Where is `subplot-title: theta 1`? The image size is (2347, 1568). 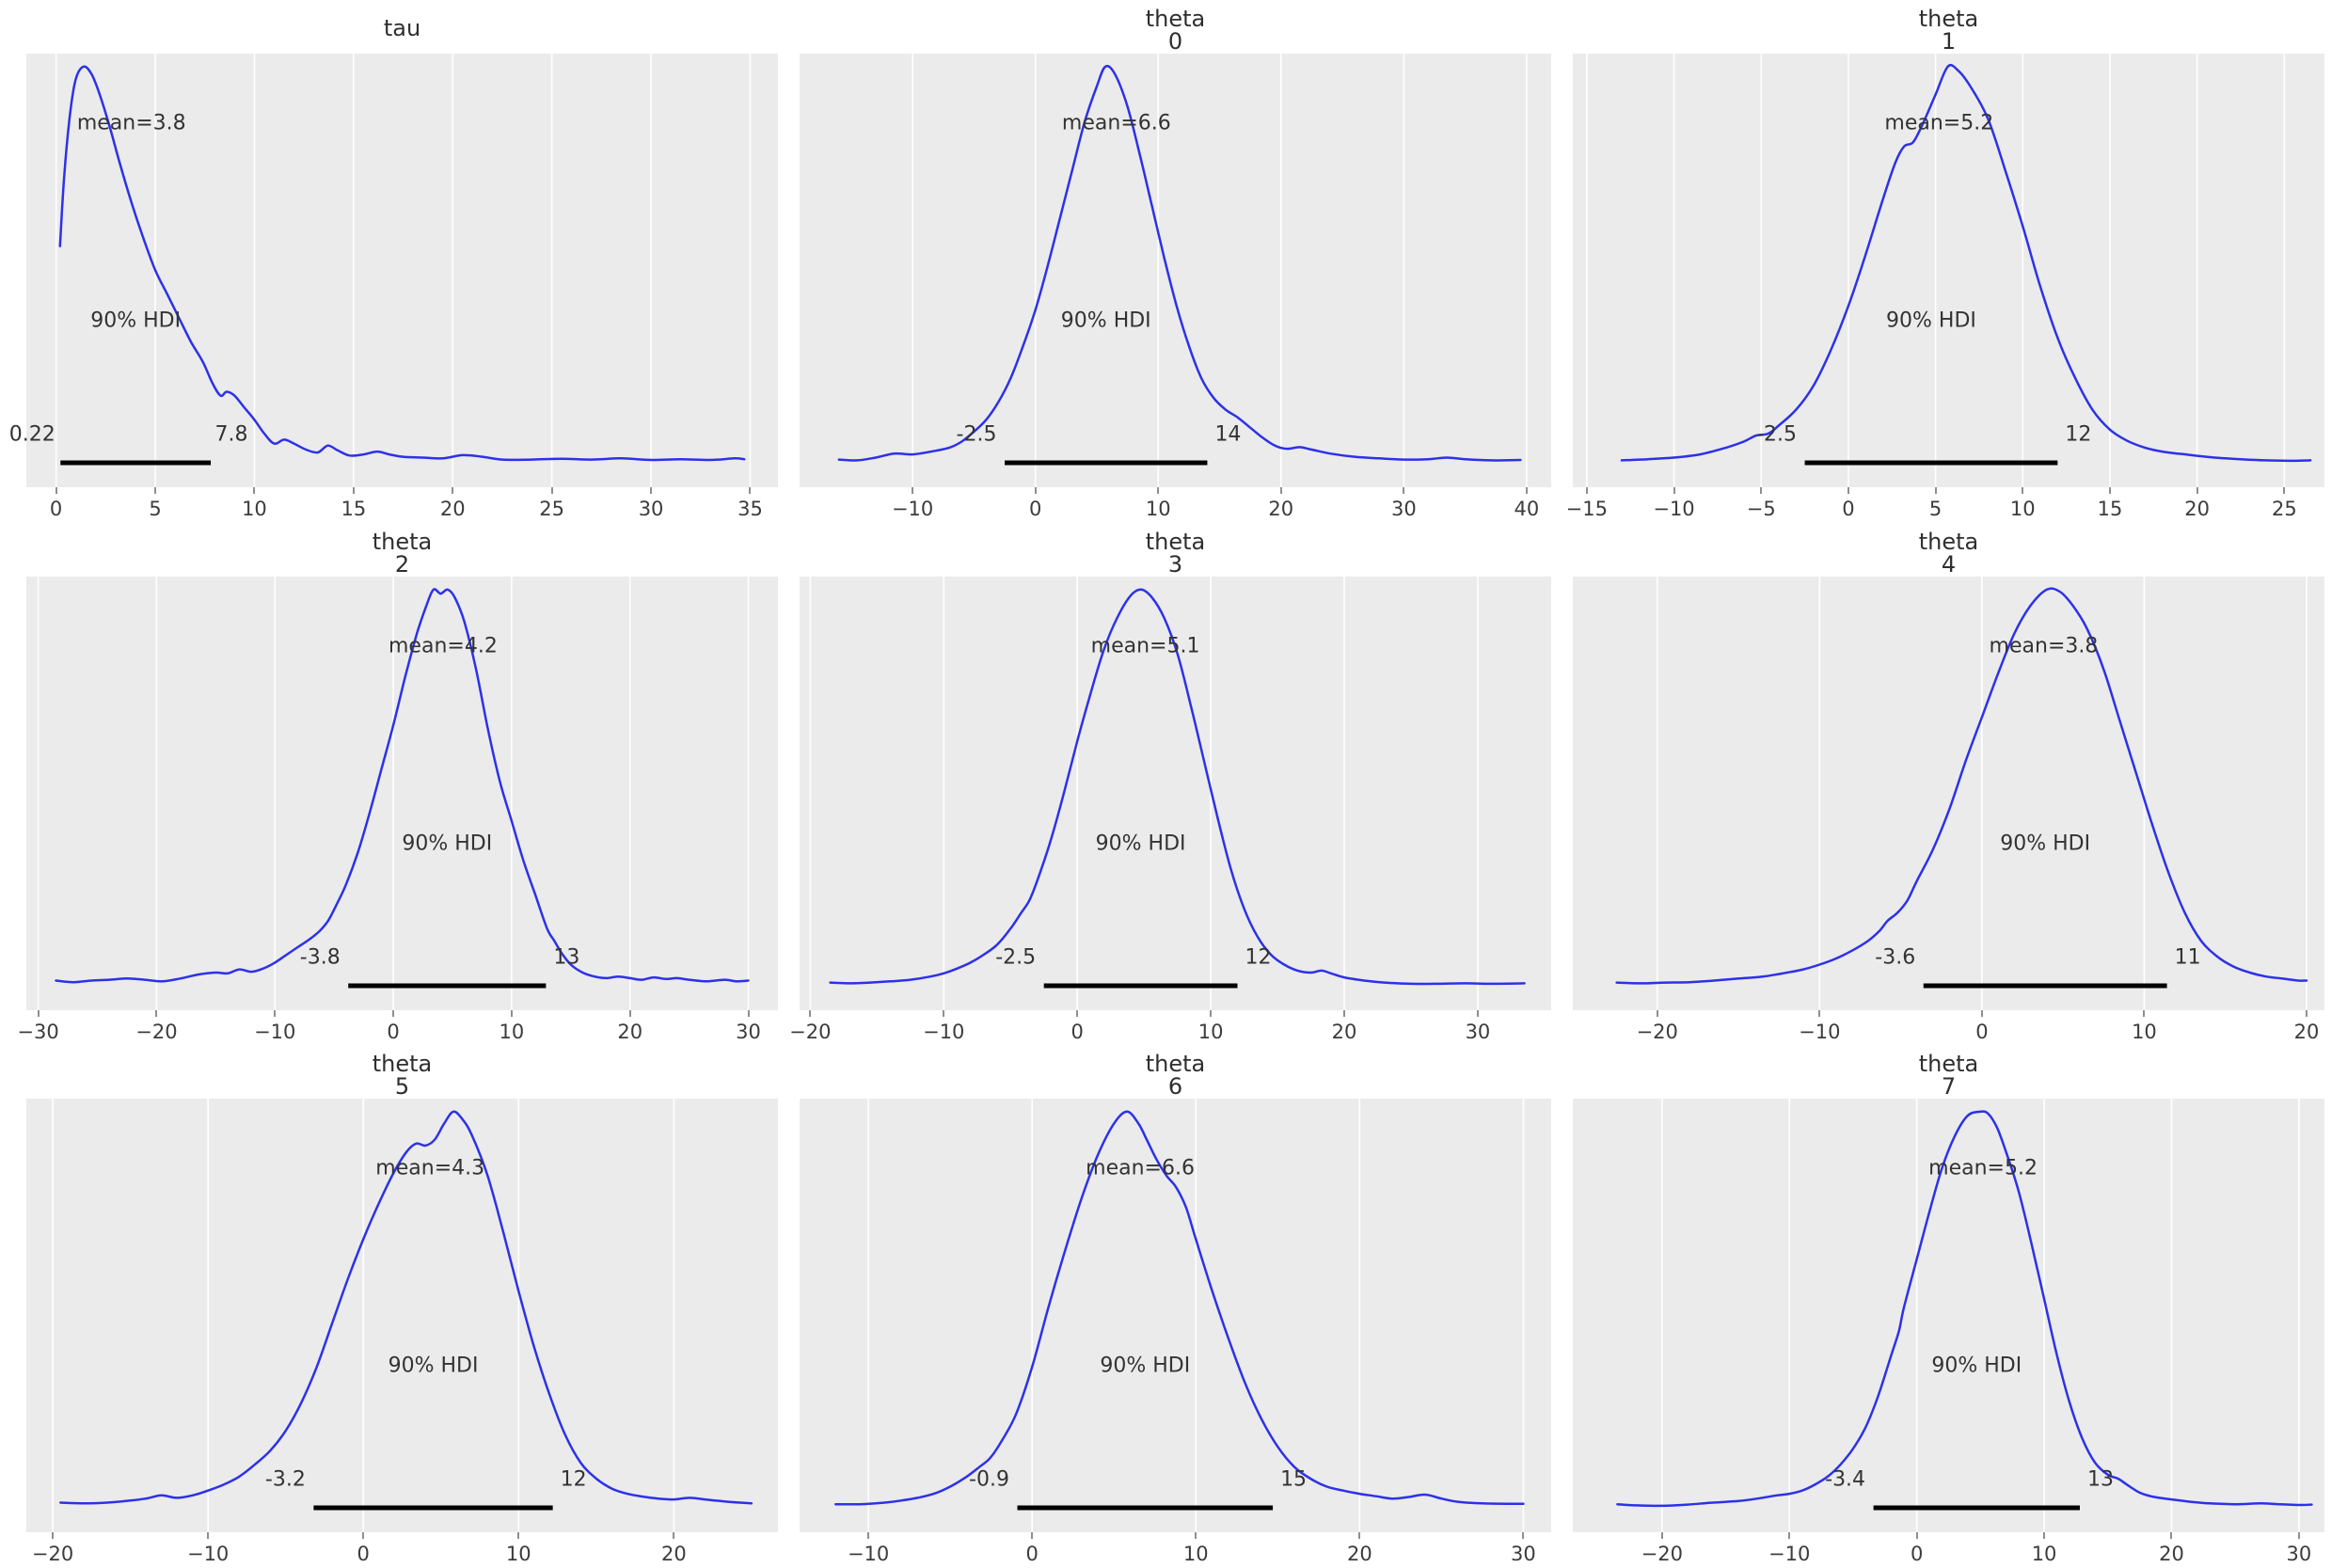
subplot-title: theta 1 is located at coordinates (1949, 30).